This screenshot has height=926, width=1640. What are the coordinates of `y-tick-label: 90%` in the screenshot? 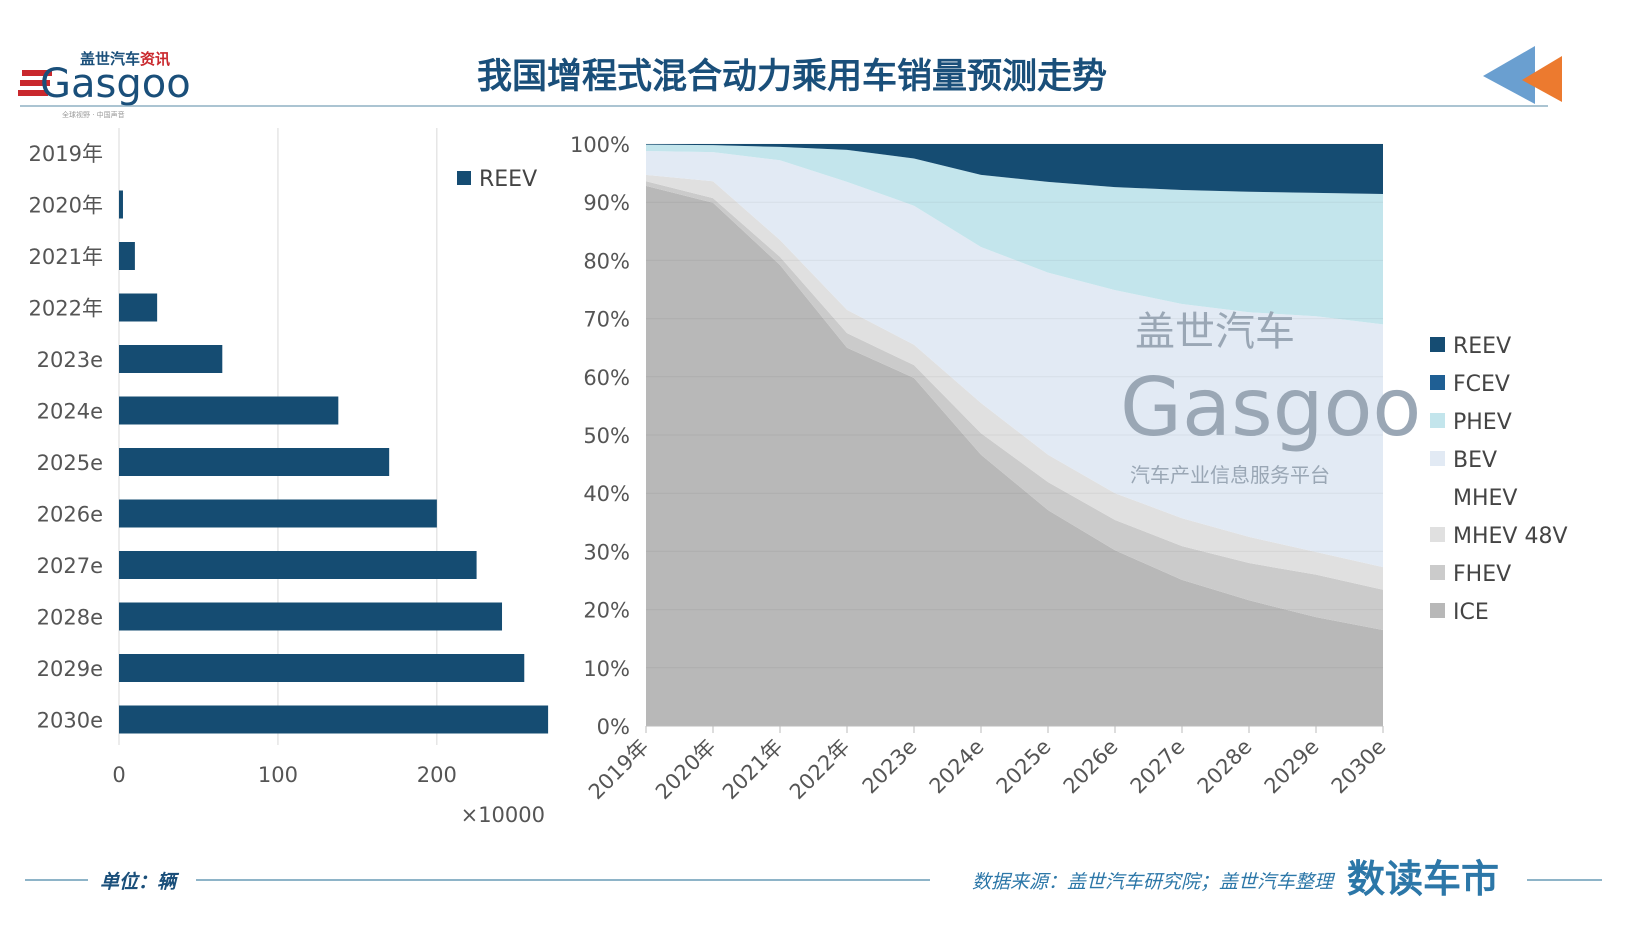 It's located at (606, 203).